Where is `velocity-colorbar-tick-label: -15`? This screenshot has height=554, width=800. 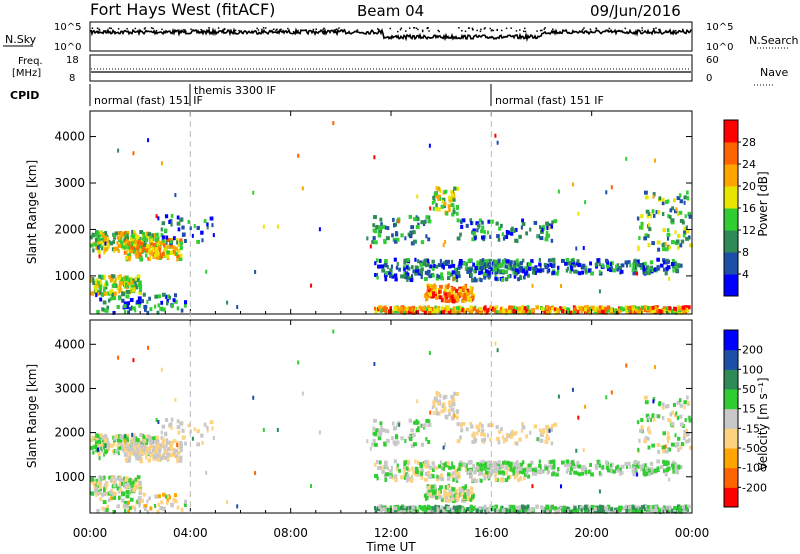
velocity-colorbar-tick-label: -15 is located at coordinates (751, 428).